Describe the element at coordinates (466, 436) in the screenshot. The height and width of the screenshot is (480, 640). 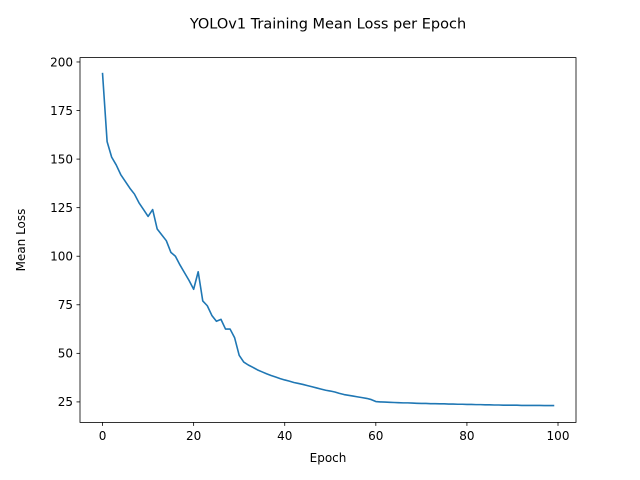
I see `x-tick-label: 80` at that location.